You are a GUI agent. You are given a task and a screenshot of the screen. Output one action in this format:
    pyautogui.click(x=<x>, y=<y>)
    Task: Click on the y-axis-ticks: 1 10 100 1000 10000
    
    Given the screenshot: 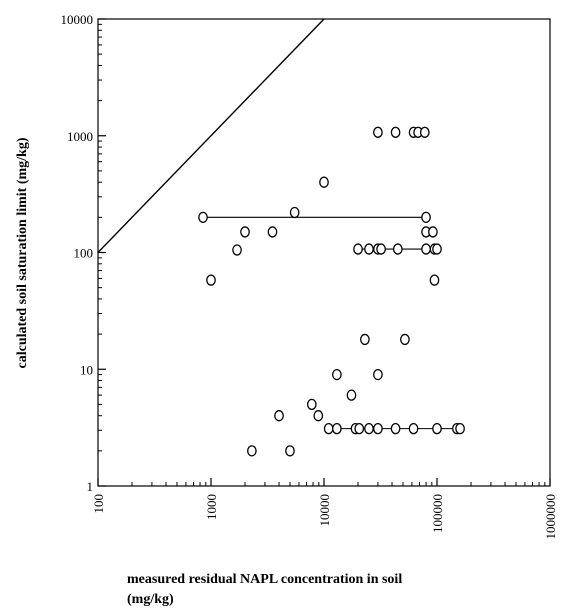 What is the action you would take?
    pyautogui.click(x=83, y=253)
    